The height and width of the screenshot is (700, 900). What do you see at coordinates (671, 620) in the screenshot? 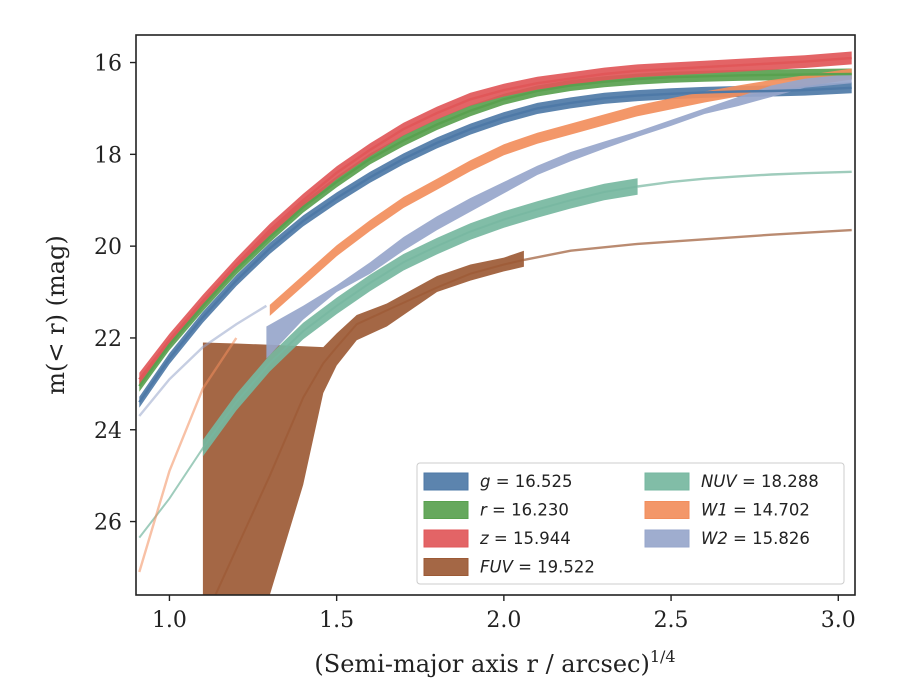
I see `x-tick-label: 2.5` at bounding box center [671, 620].